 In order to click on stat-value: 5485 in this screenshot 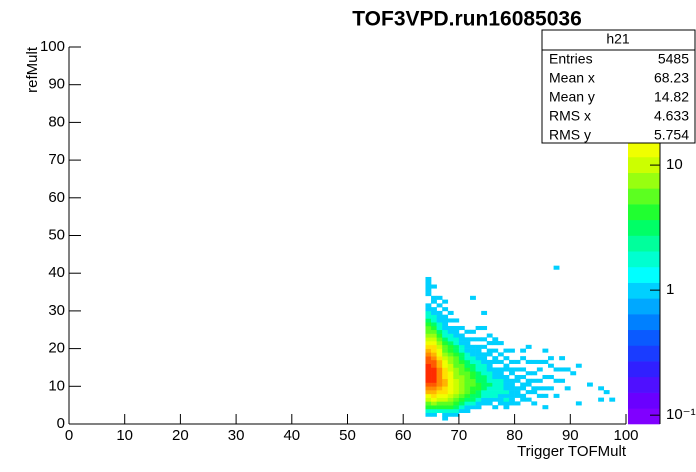, I will do `click(673, 59)`.